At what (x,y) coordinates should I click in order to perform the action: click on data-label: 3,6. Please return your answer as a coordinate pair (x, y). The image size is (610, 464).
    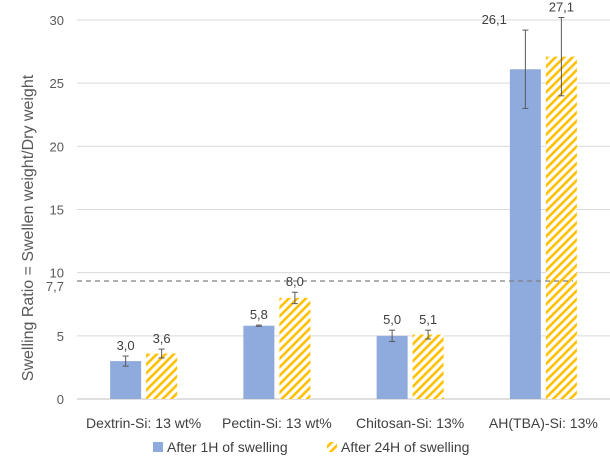
    Looking at the image, I should click on (162, 338).